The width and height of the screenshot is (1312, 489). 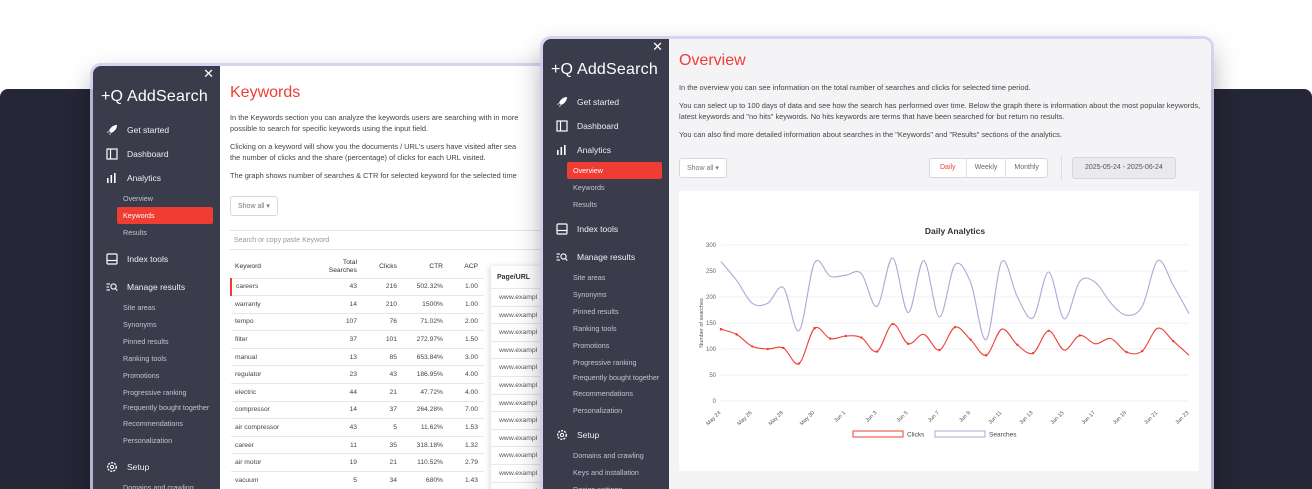 What do you see at coordinates (588, 435) in the screenshot?
I see `sidebar-item-label: Setup` at bounding box center [588, 435].